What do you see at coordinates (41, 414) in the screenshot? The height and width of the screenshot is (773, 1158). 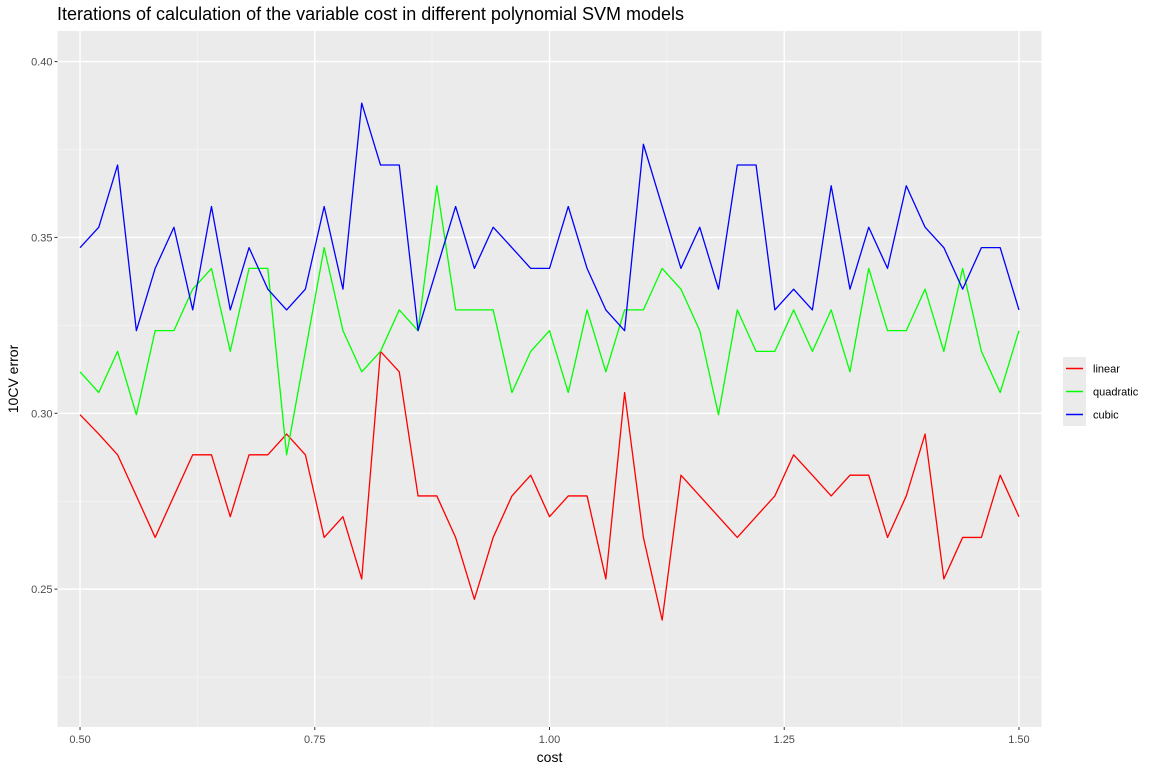 I see `y-tick-label: 0.30` at bounding box center [41, 414].